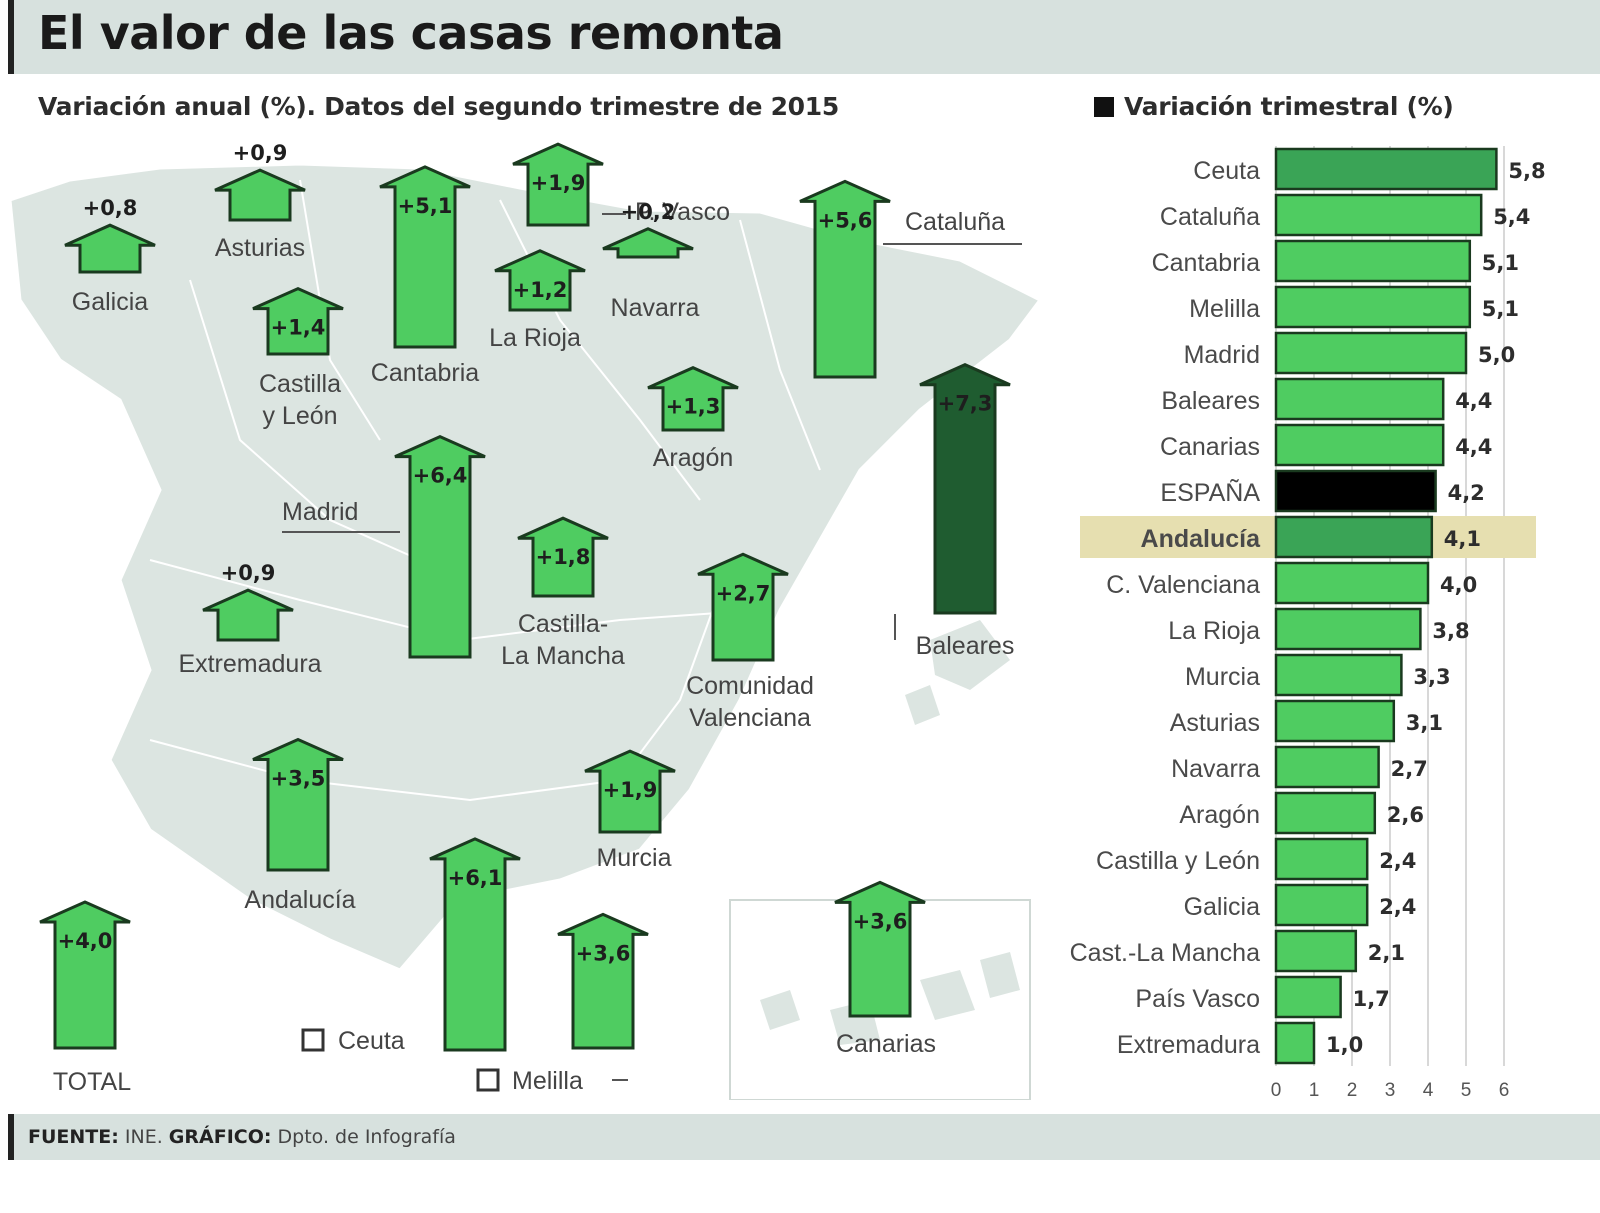  I want to click on bar-row-baleares: Baleares 4,4, so click(1326, 399).